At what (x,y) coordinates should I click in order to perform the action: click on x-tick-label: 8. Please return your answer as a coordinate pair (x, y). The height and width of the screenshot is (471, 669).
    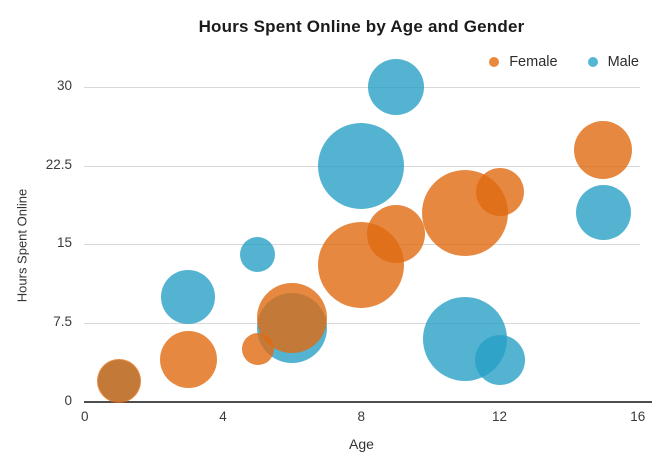
    Looking at the image, I should click on (361, 416).